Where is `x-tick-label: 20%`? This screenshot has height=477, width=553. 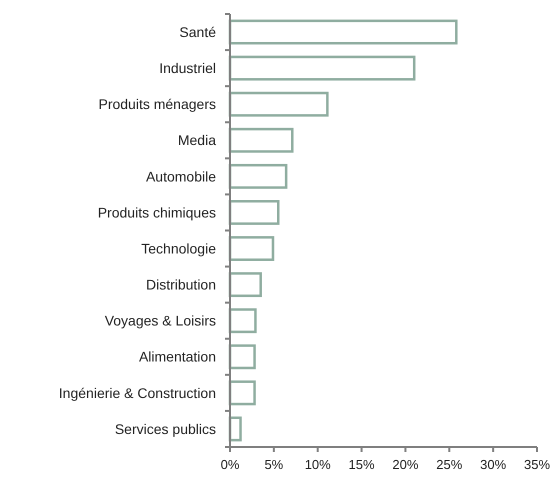 x-tick-label: 20% is located at coordinates (405, 464).